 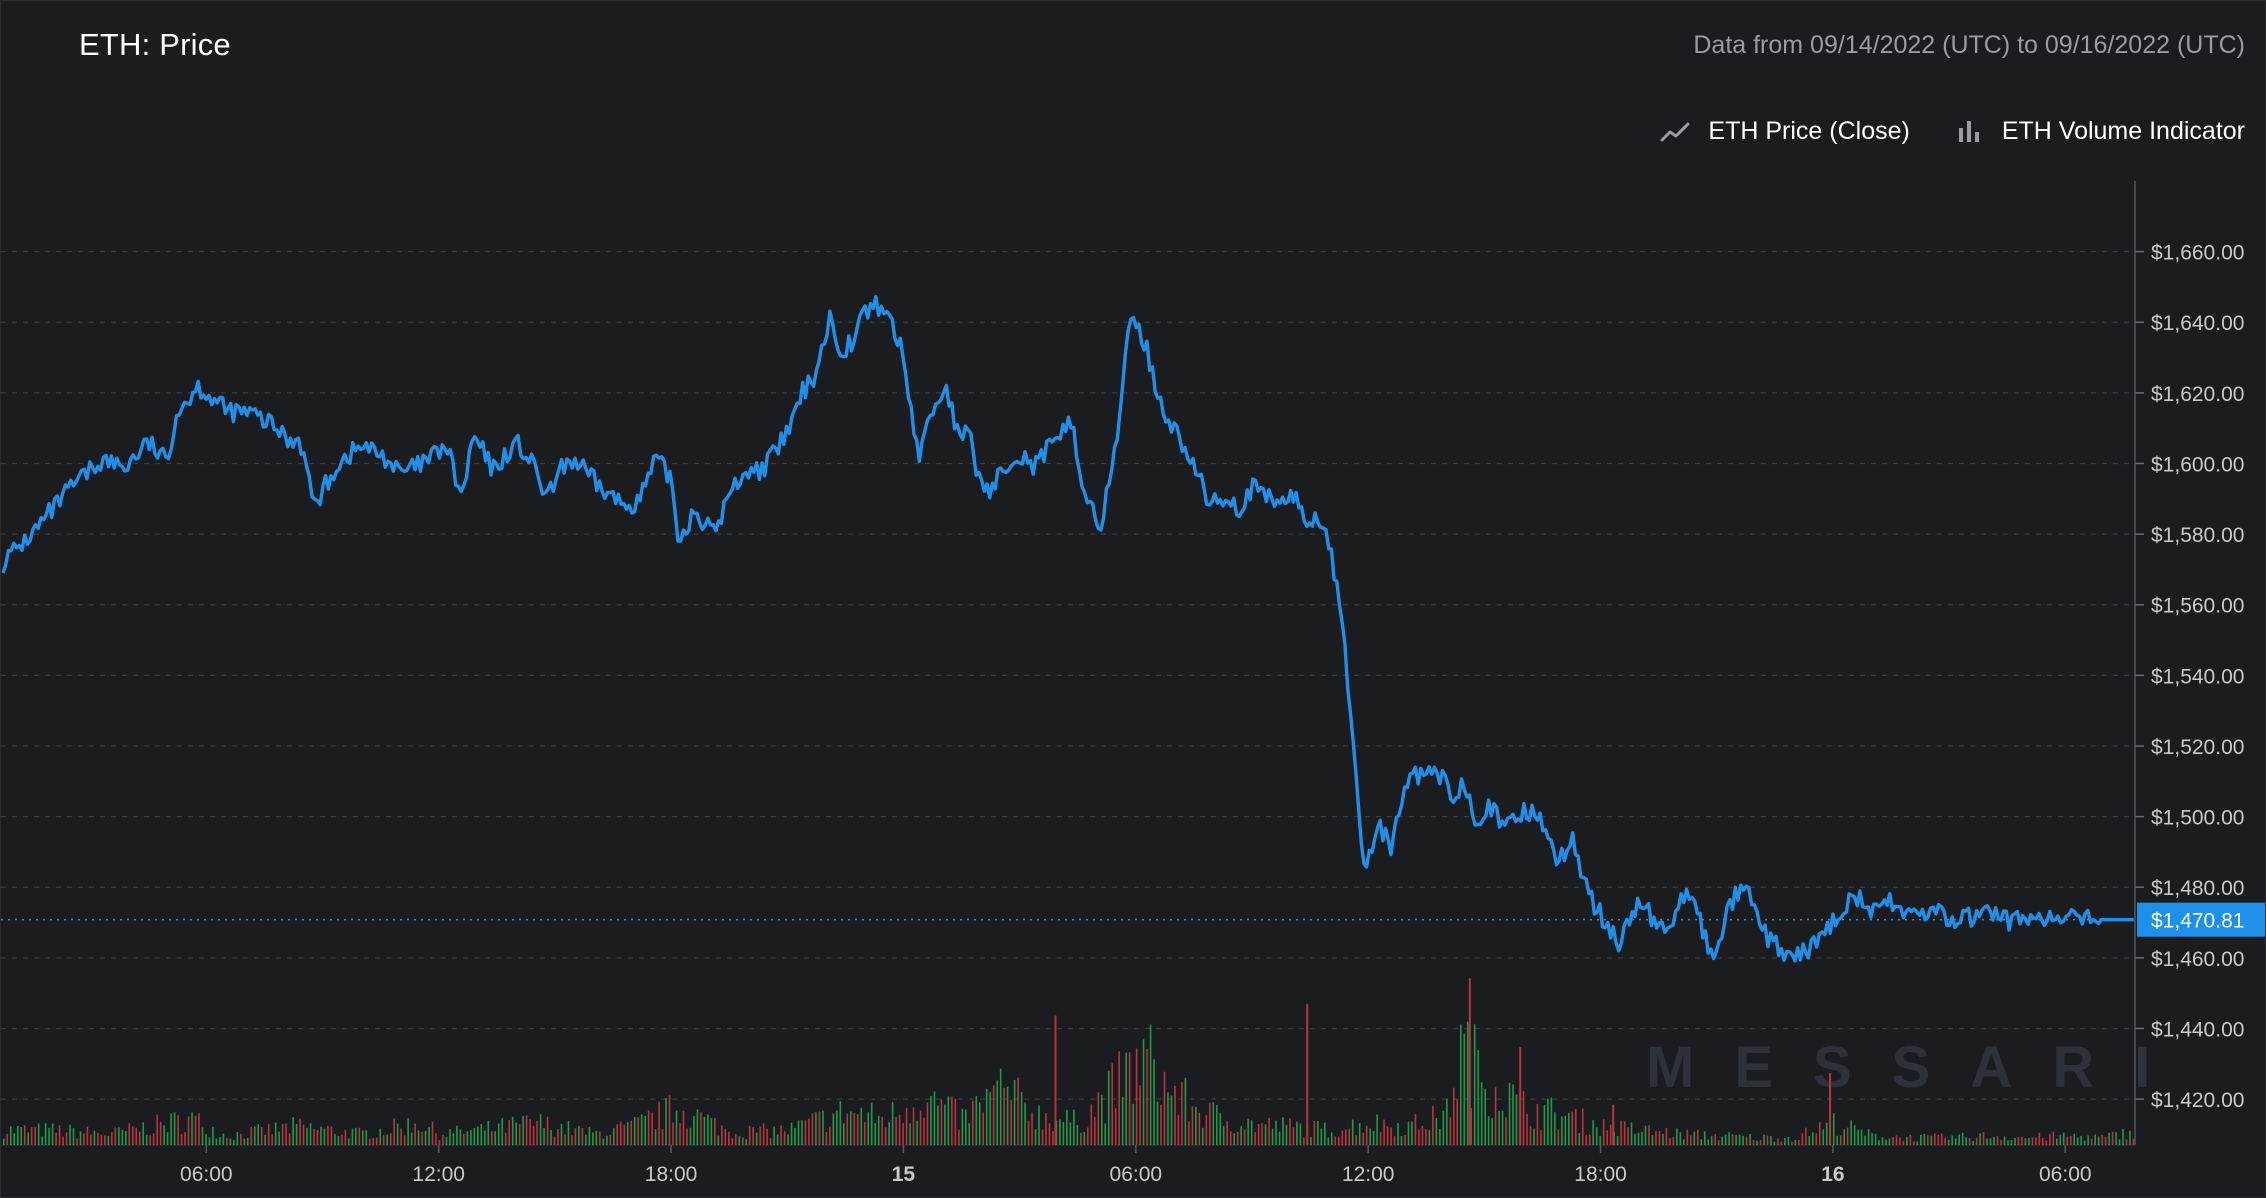 I want to click on y-tick-label: $1,600.00, so click(x=2197, y=464).